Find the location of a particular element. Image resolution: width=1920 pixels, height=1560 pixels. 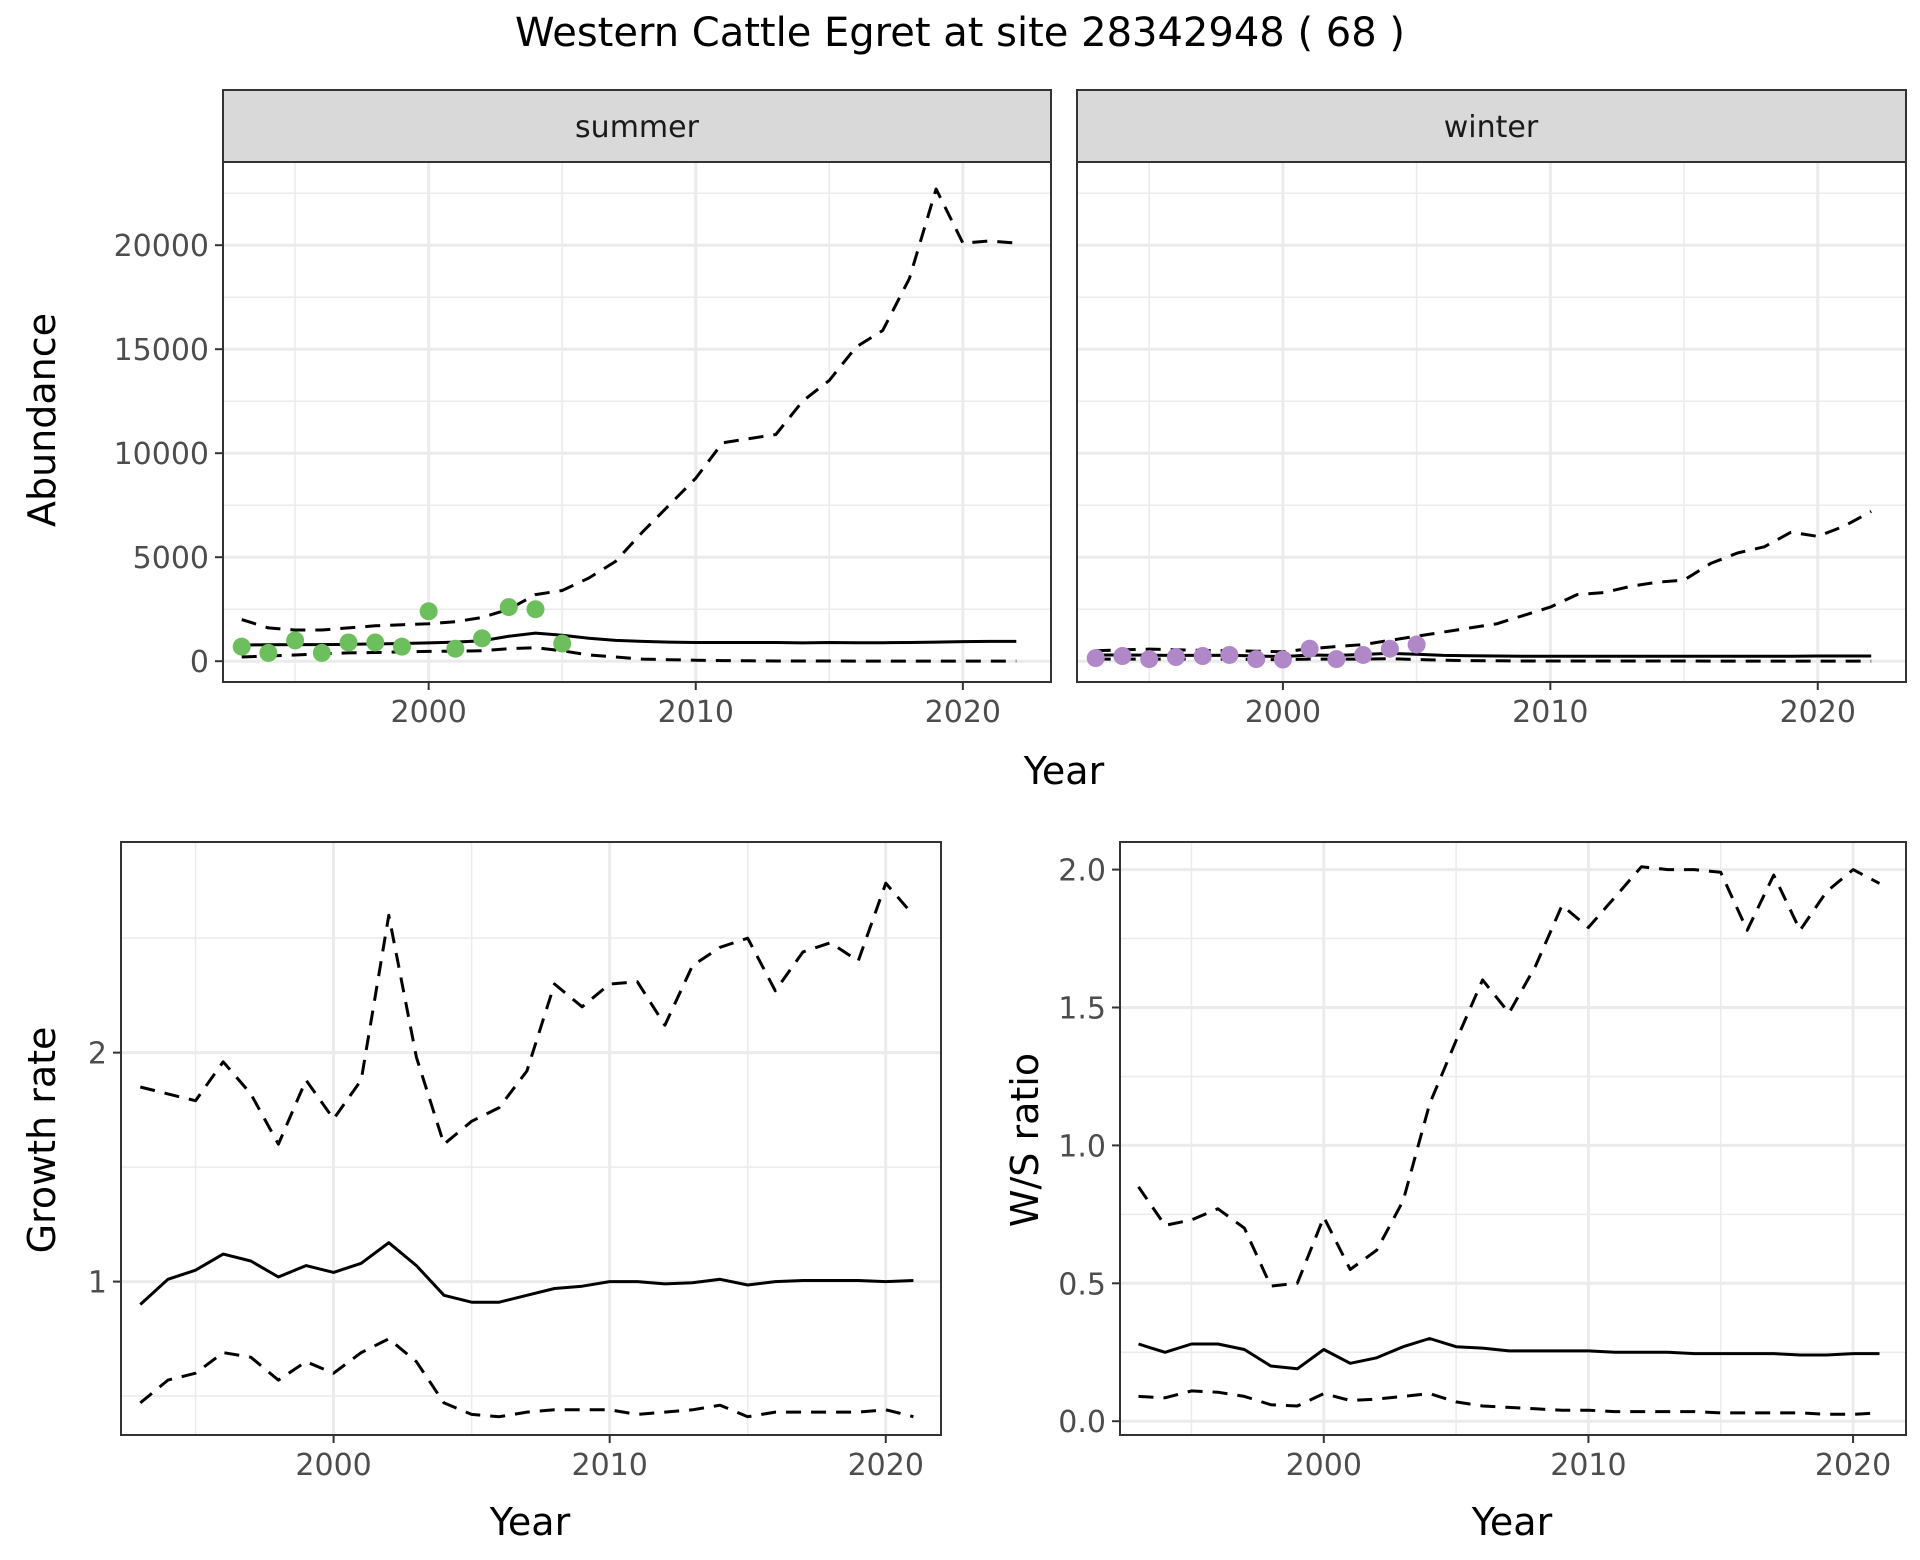

ratio-y-tick-label: 1.0 is located at coordinates (1082, 1146).